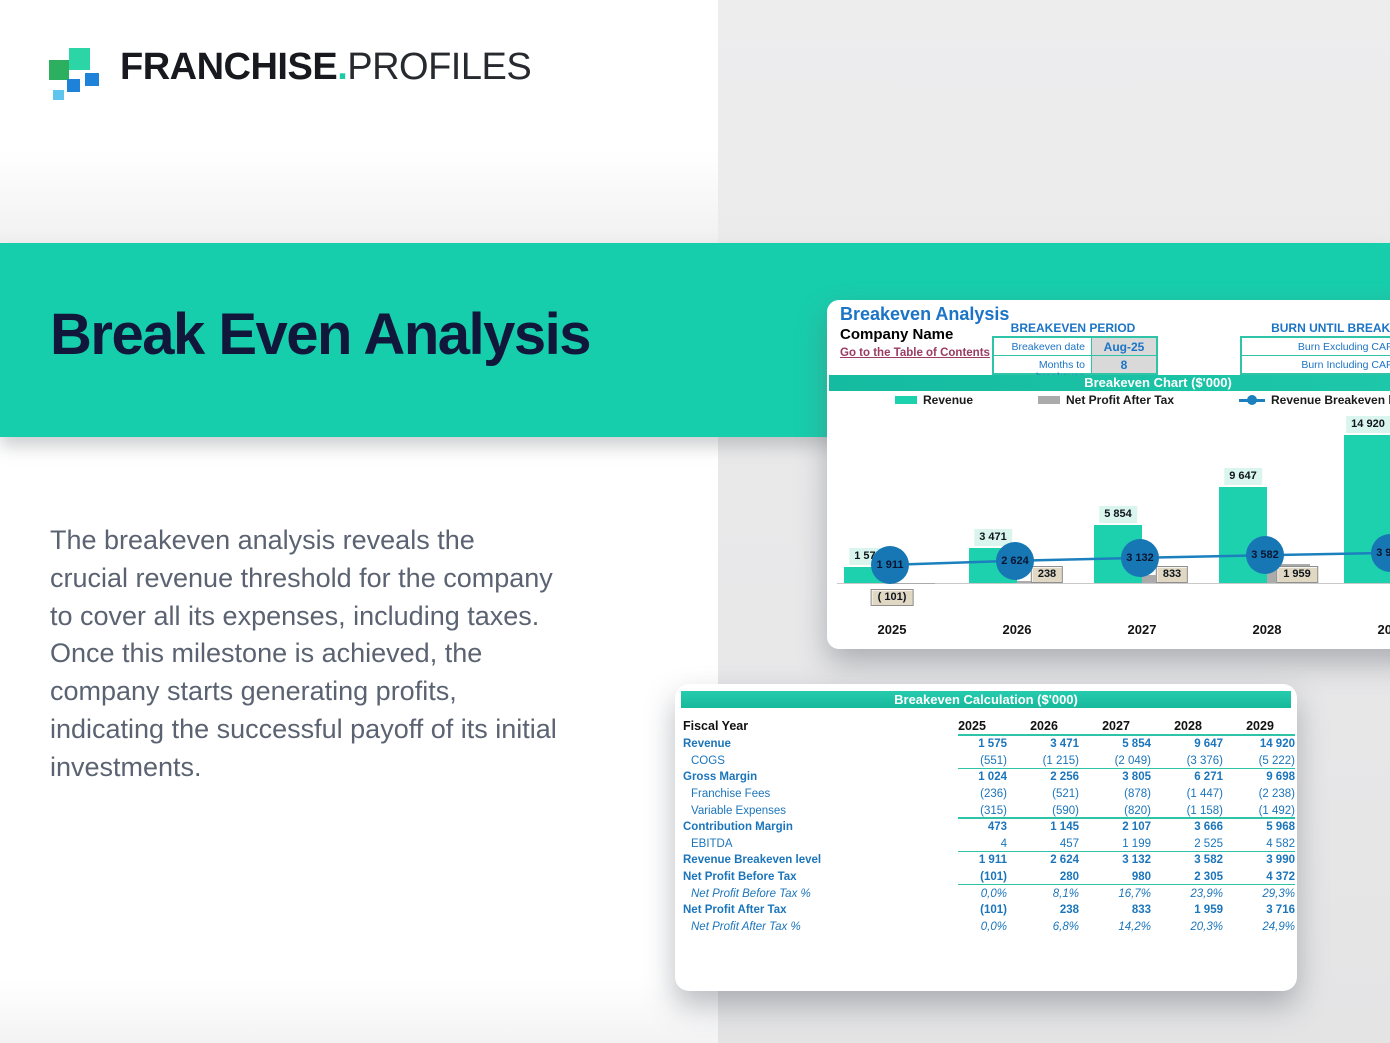 This screenshot has width=1390, height=1043. I want to click on table-row: COGS (551) (1 215) (2 049) (3 376) (5 222), so click(986, 761).